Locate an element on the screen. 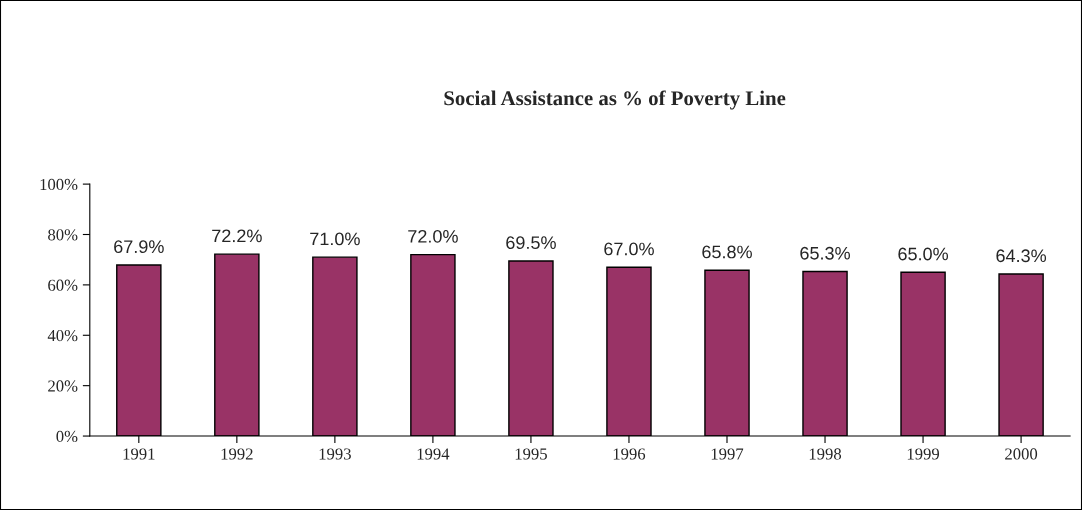 This screenshot has height=510, width=1082. data-label: 65.0% is located at coordinates (923, 254).